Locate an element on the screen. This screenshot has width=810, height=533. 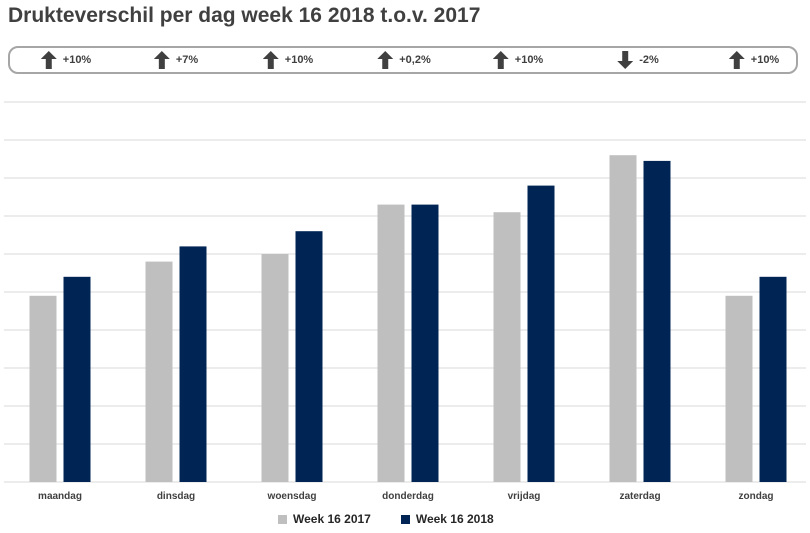
bar-donderdag-2018 is located at coordinates (425, 343).